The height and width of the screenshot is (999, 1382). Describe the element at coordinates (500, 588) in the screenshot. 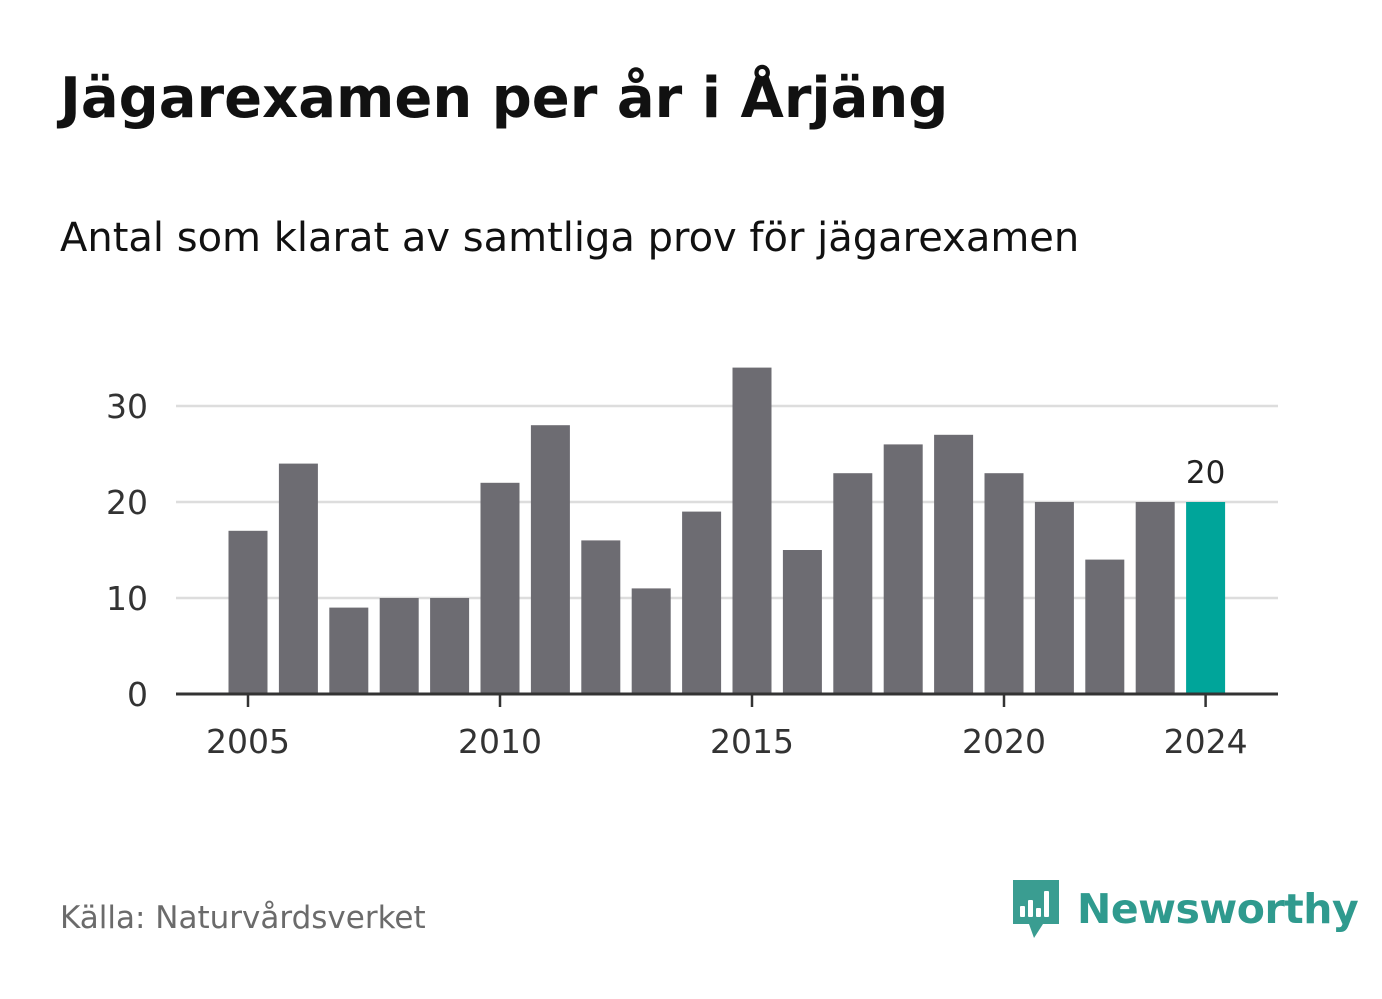

I see `bar-2010` at that location.